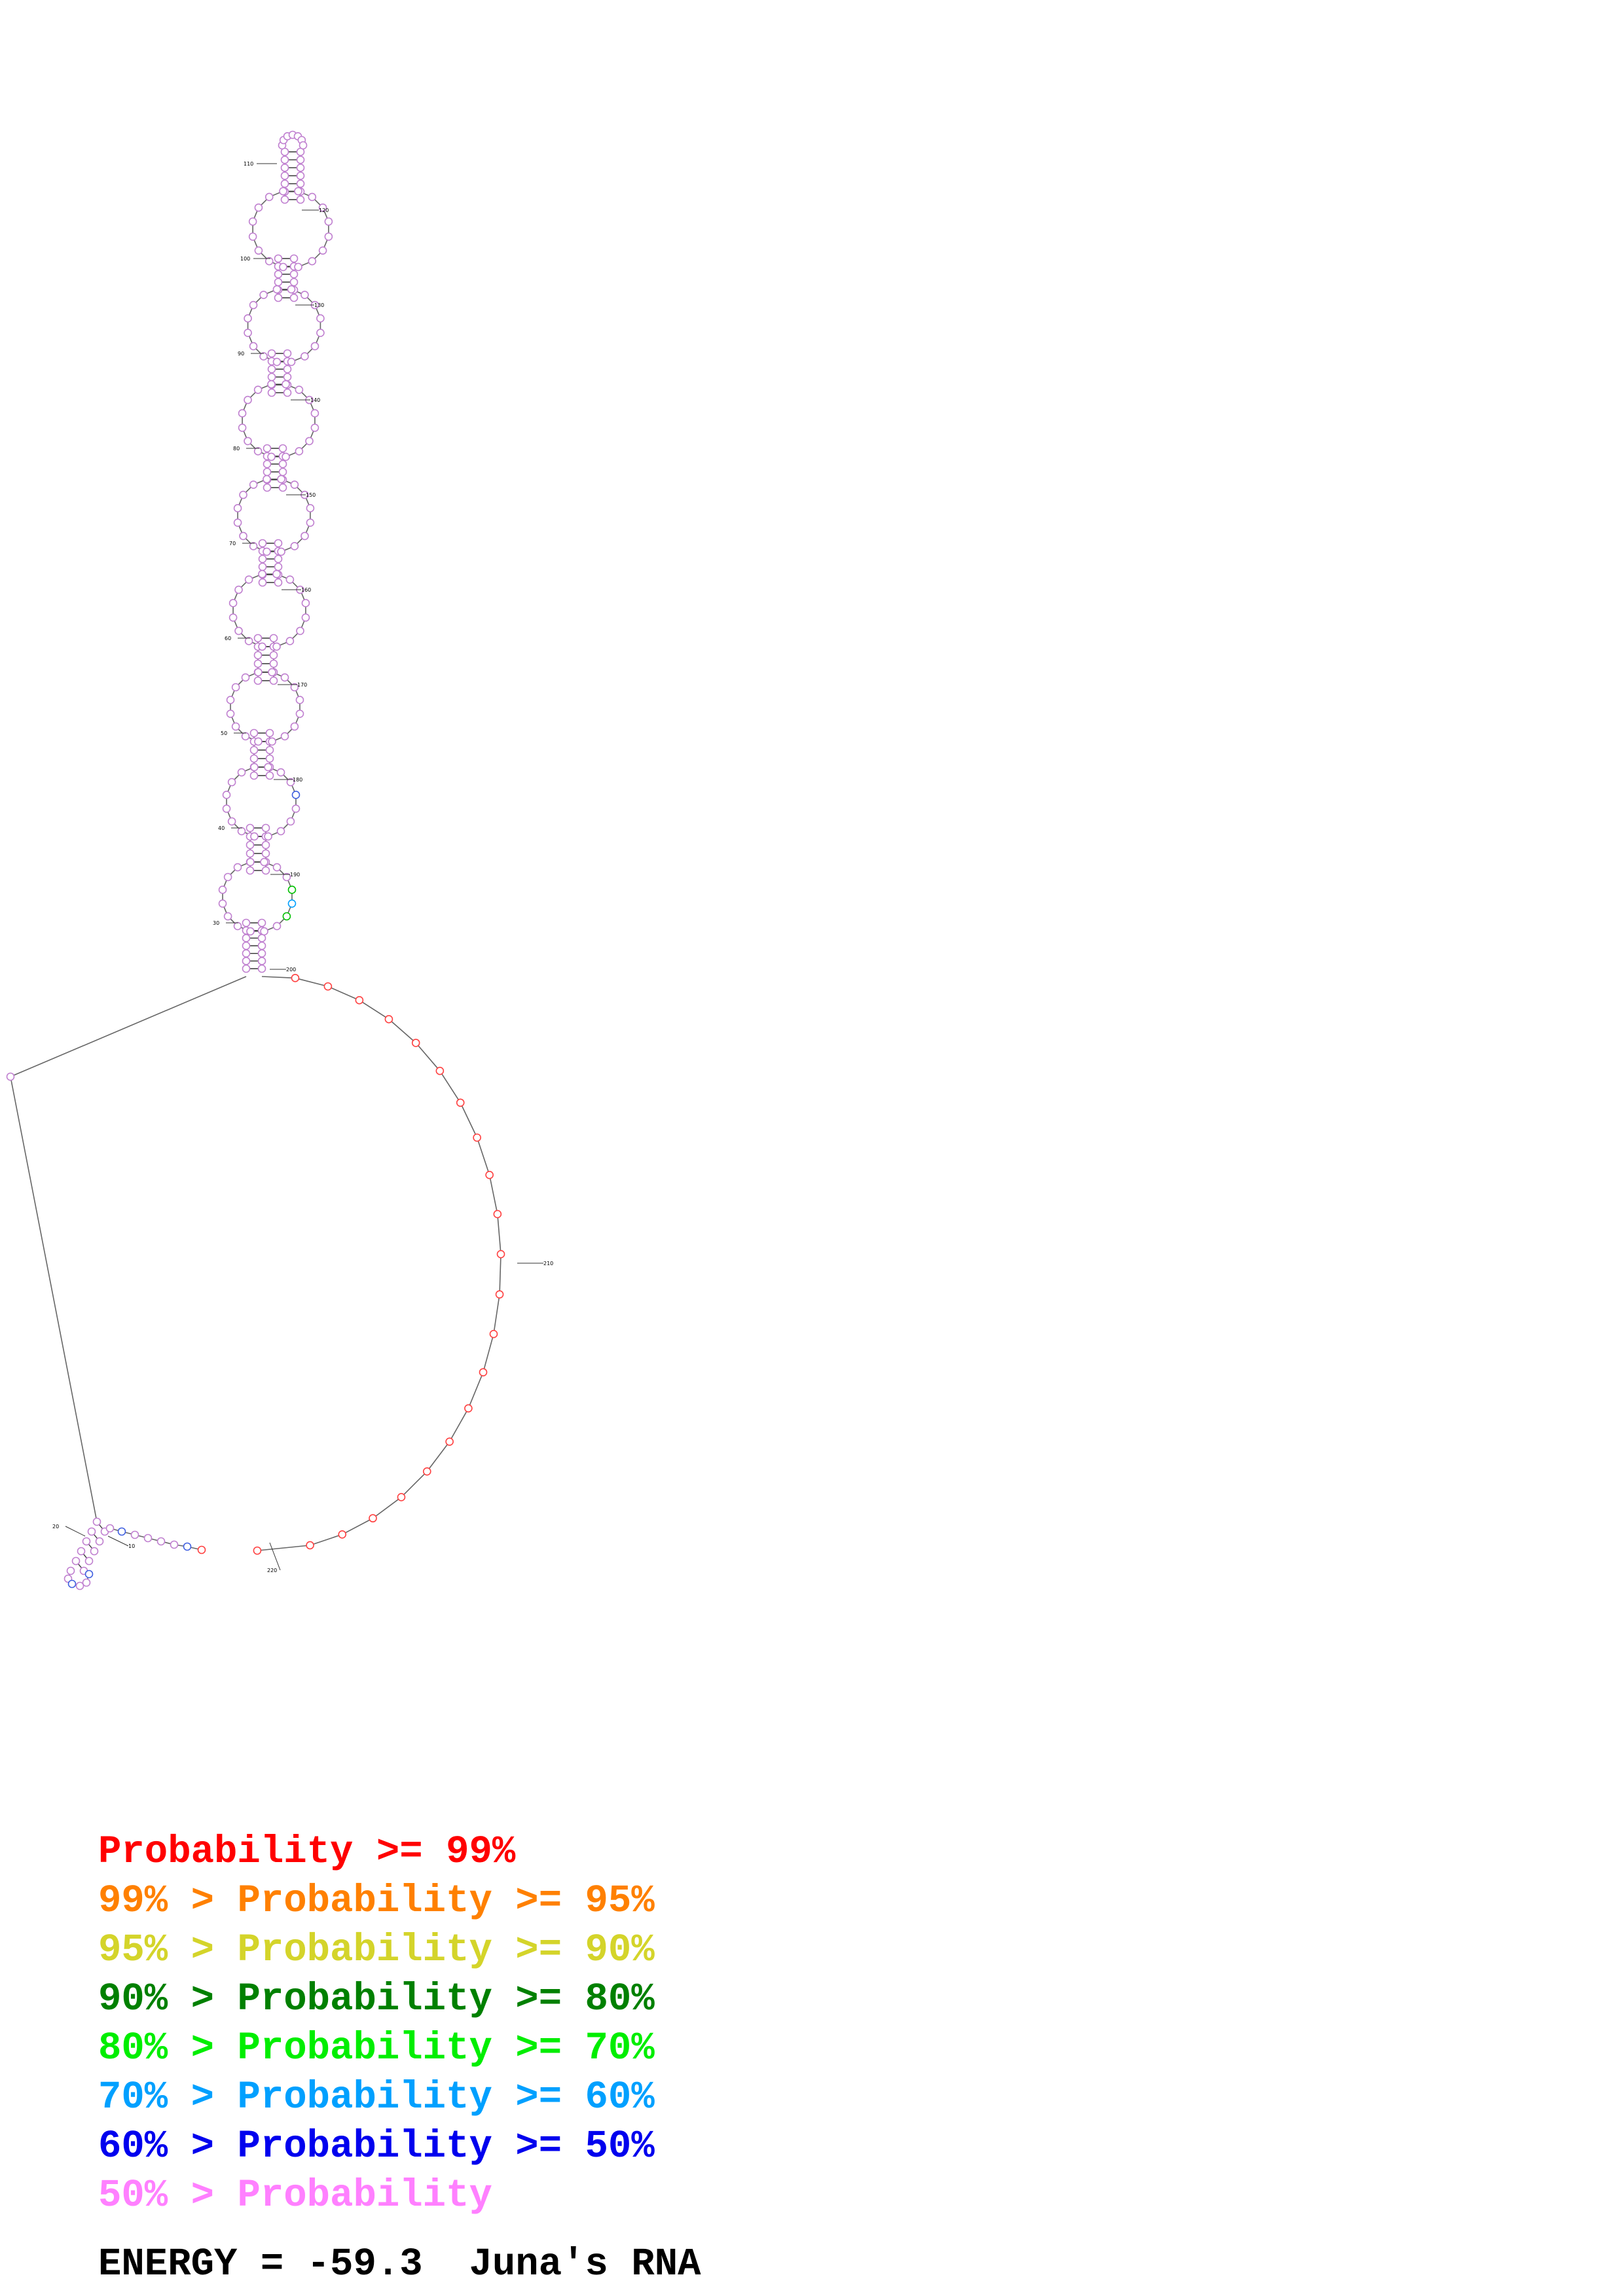 The width and height of the screenshot is (1623, 2296). I want to click on position-label: 70, so click(232, 544).